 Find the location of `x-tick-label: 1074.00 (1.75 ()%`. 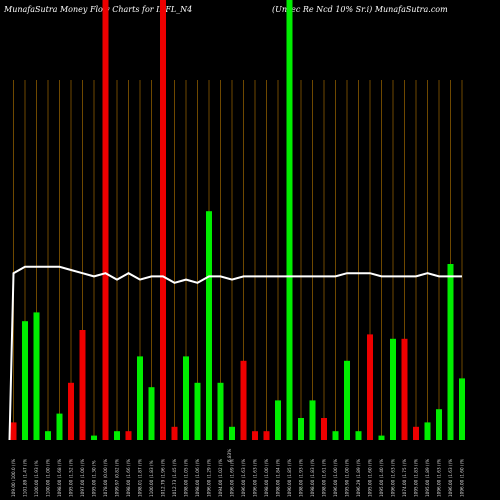

x-tick-label: 1074.00 (1.75 ()% is located at coordinates (404, 478).